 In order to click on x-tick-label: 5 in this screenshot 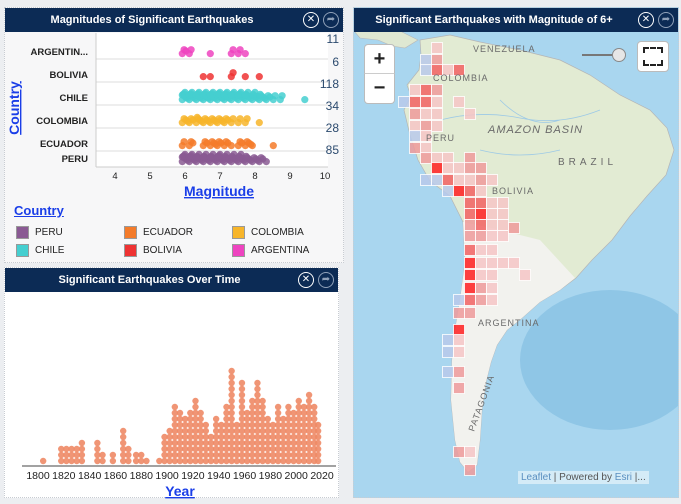, I will do `click(149, 176)`.